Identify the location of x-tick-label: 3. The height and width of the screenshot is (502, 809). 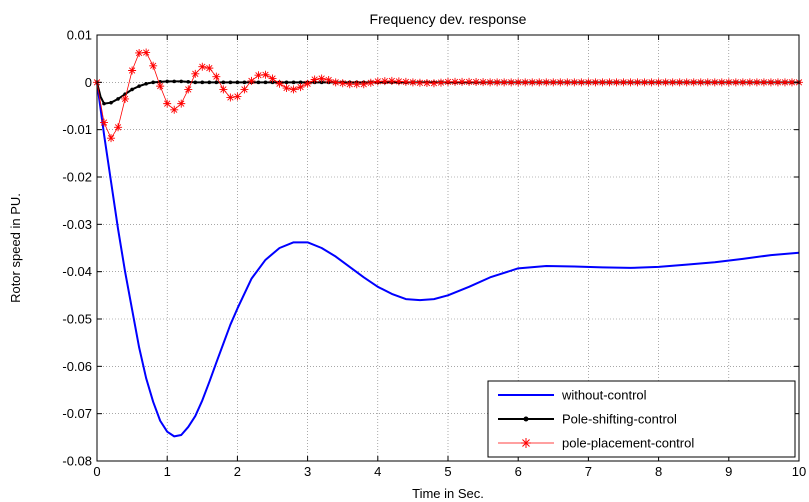
(307, 471).